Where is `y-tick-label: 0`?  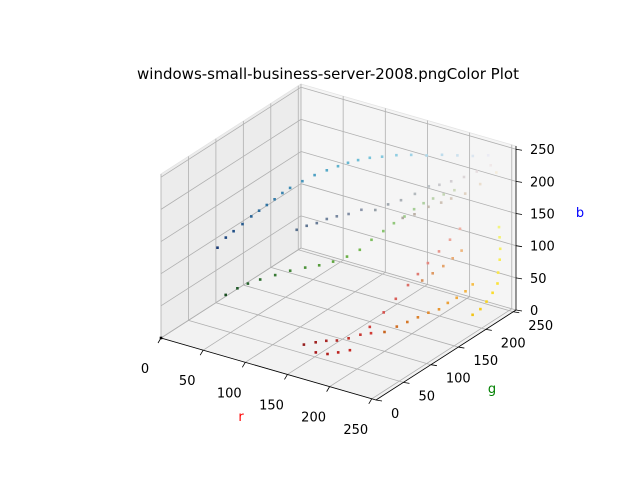 y-tick-label: 0 is located at coordinates (395, 414).